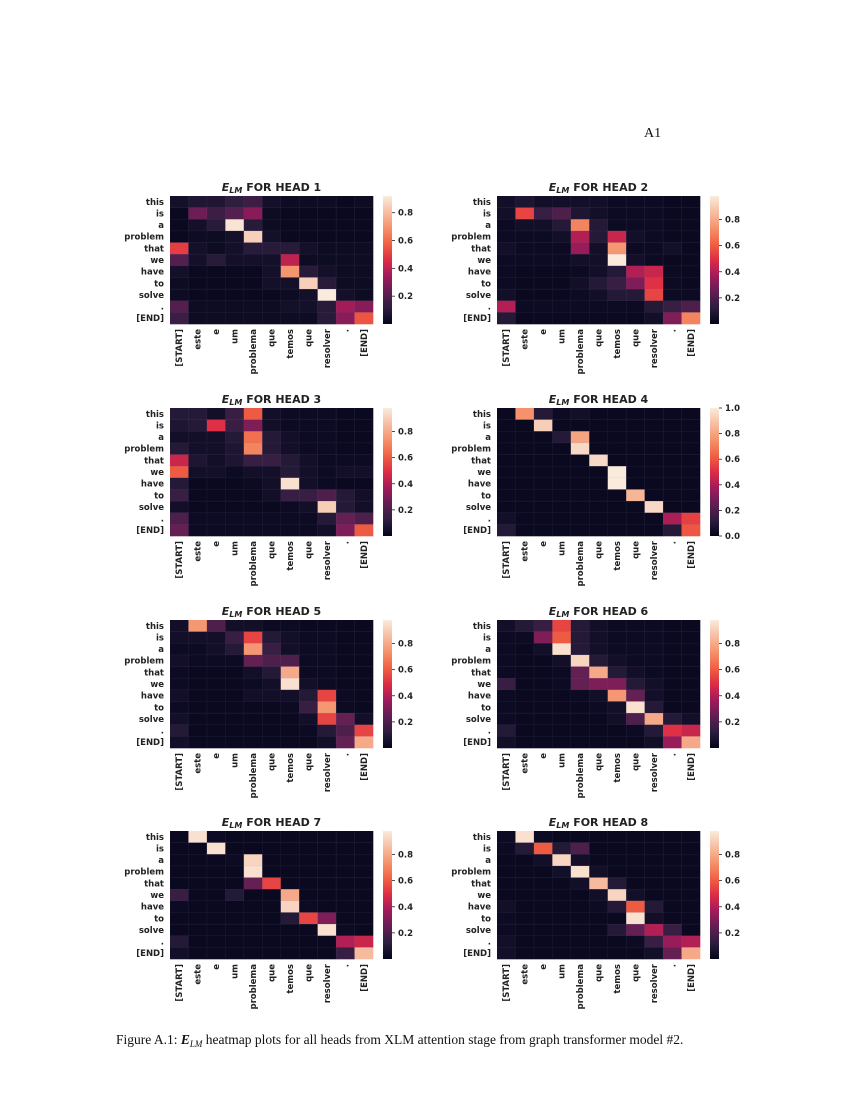  Describe the element at coordinates (152, 485) in the screenshot. I see `row-tick-label: have` at that location.